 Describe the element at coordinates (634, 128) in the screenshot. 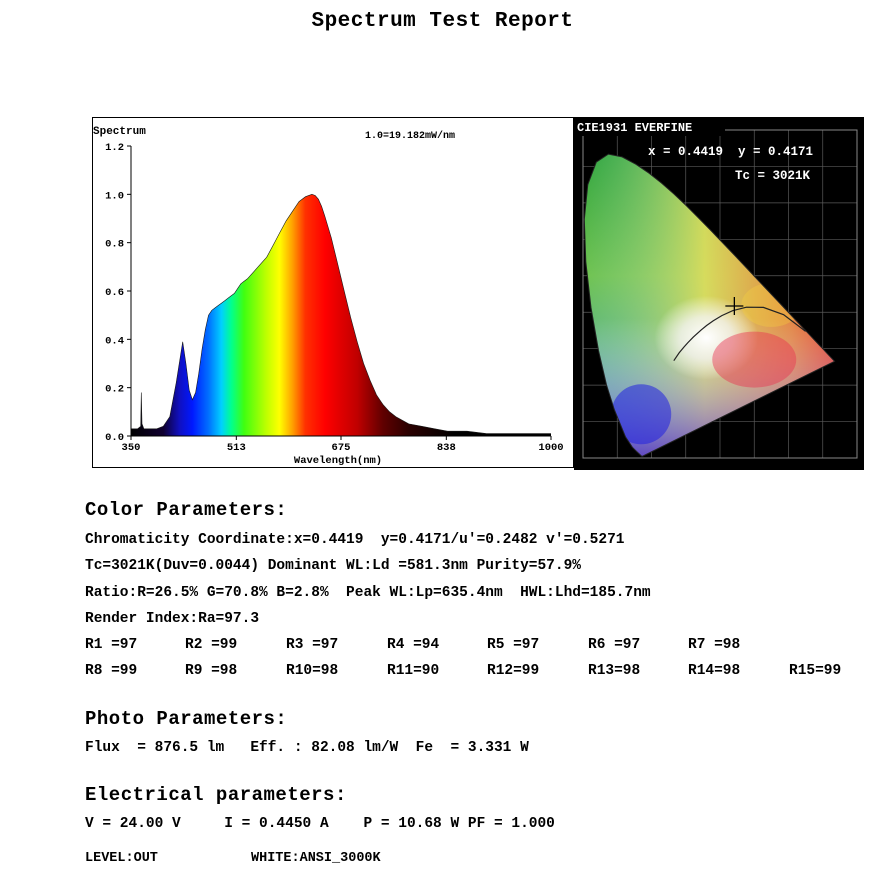

I see `cie-title: CIE1931 EVERFINE` at that location.